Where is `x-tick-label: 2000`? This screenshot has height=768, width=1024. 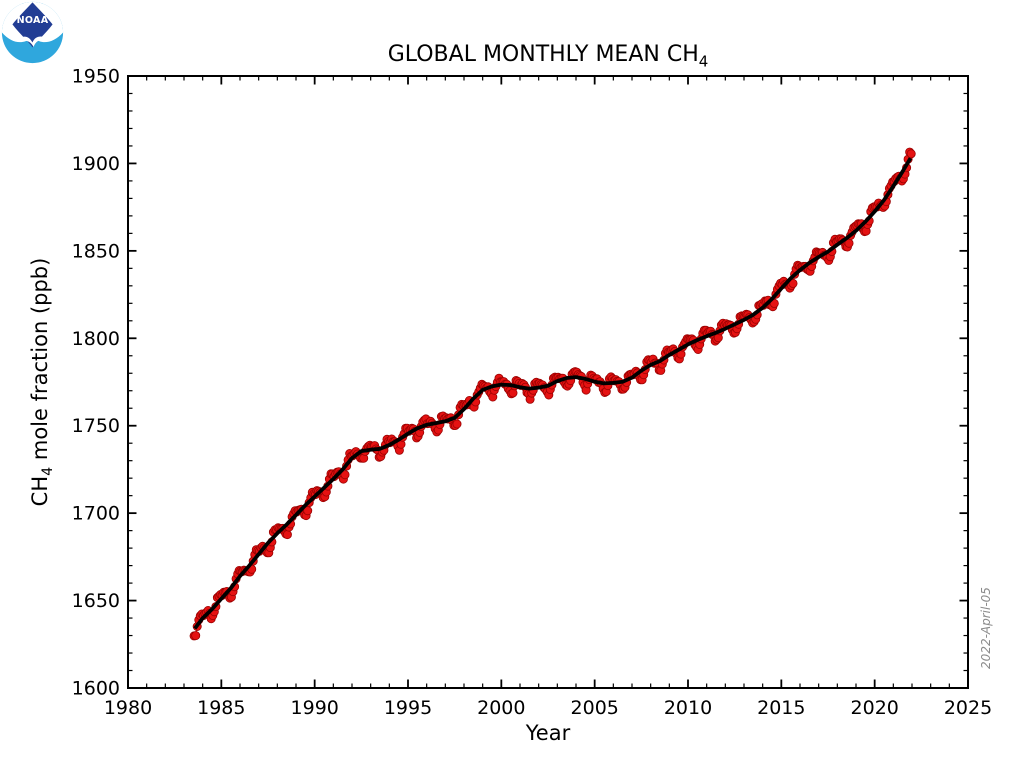
x-tick-label: 2000 is located at coordinates (501, 708).